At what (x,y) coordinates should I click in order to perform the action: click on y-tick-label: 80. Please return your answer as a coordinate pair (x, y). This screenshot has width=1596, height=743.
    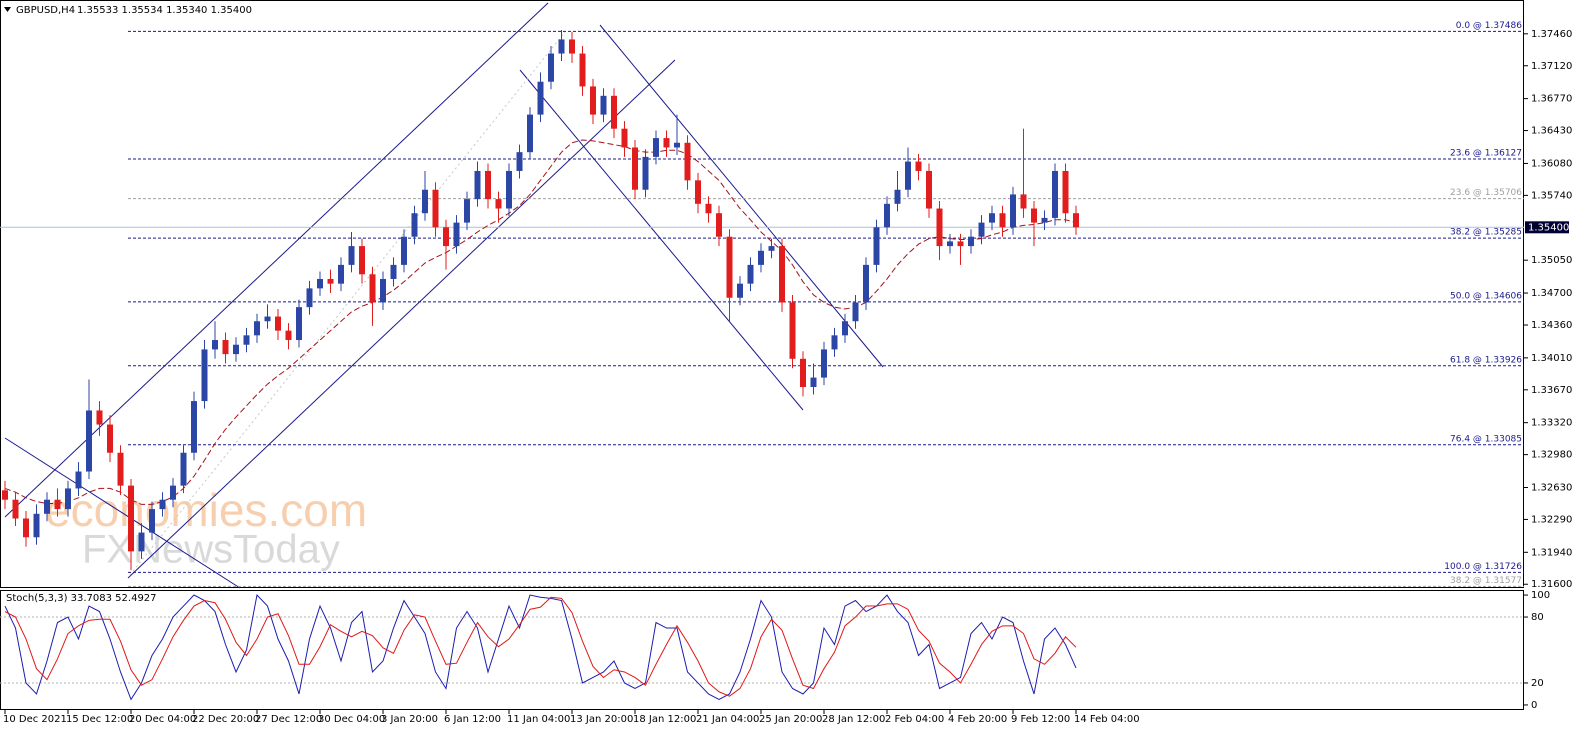
    Looking at the image, I should click on (1537, 617).